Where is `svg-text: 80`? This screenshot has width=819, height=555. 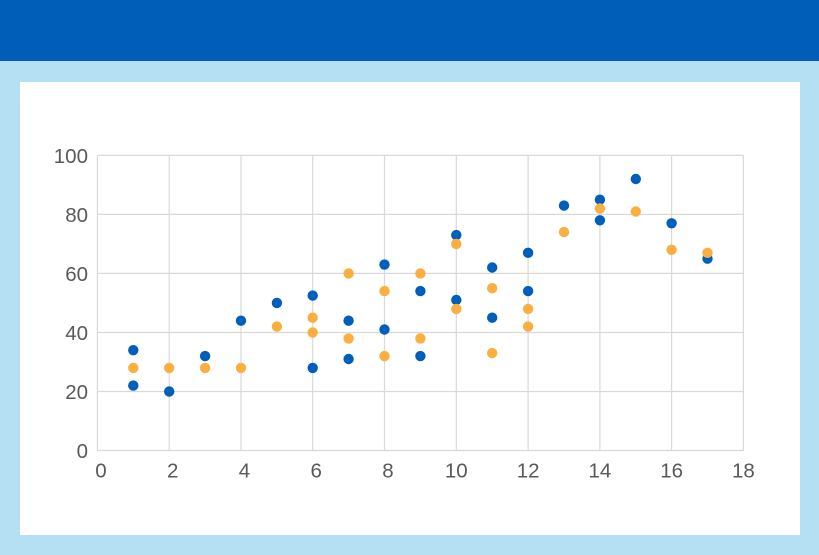
svg-text: 80 is located at coordinates (76, 215).